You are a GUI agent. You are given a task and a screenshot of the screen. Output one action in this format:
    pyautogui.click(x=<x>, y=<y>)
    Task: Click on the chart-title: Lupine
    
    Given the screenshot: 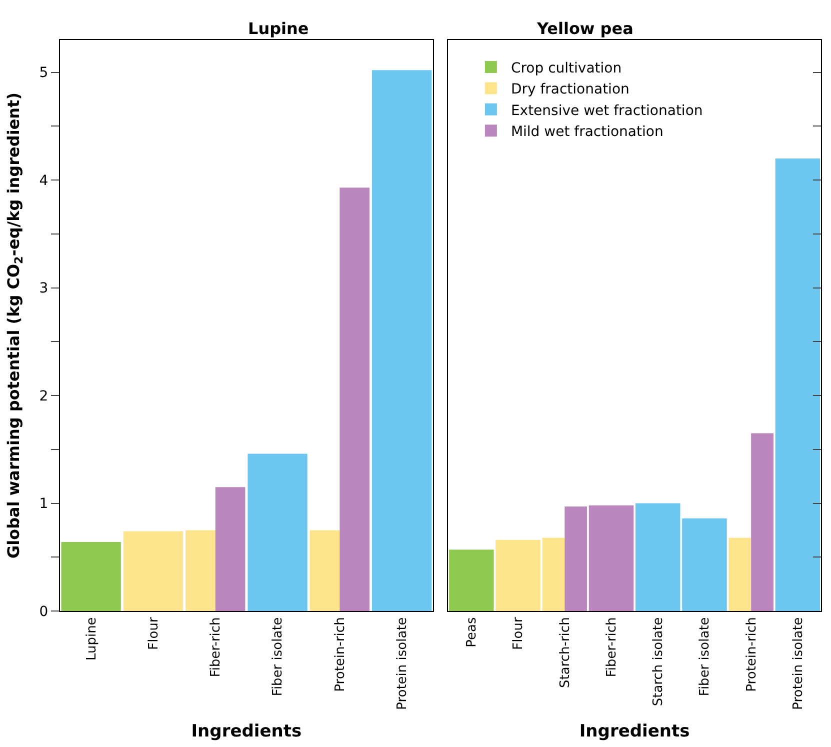 What is the action you would take?
    pyautogui.click(x=278, y=28)
    